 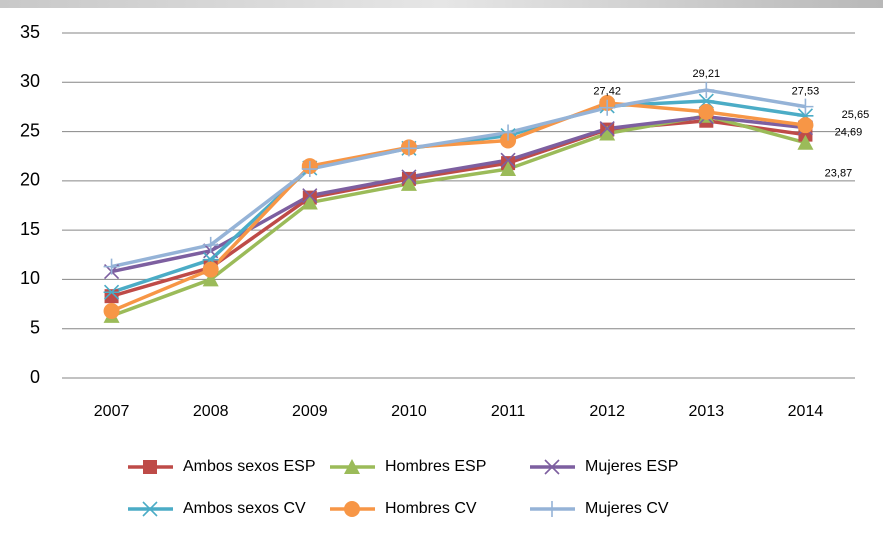 I want to click on legend-label: Hombres ESP, so click(x=435, y=466).